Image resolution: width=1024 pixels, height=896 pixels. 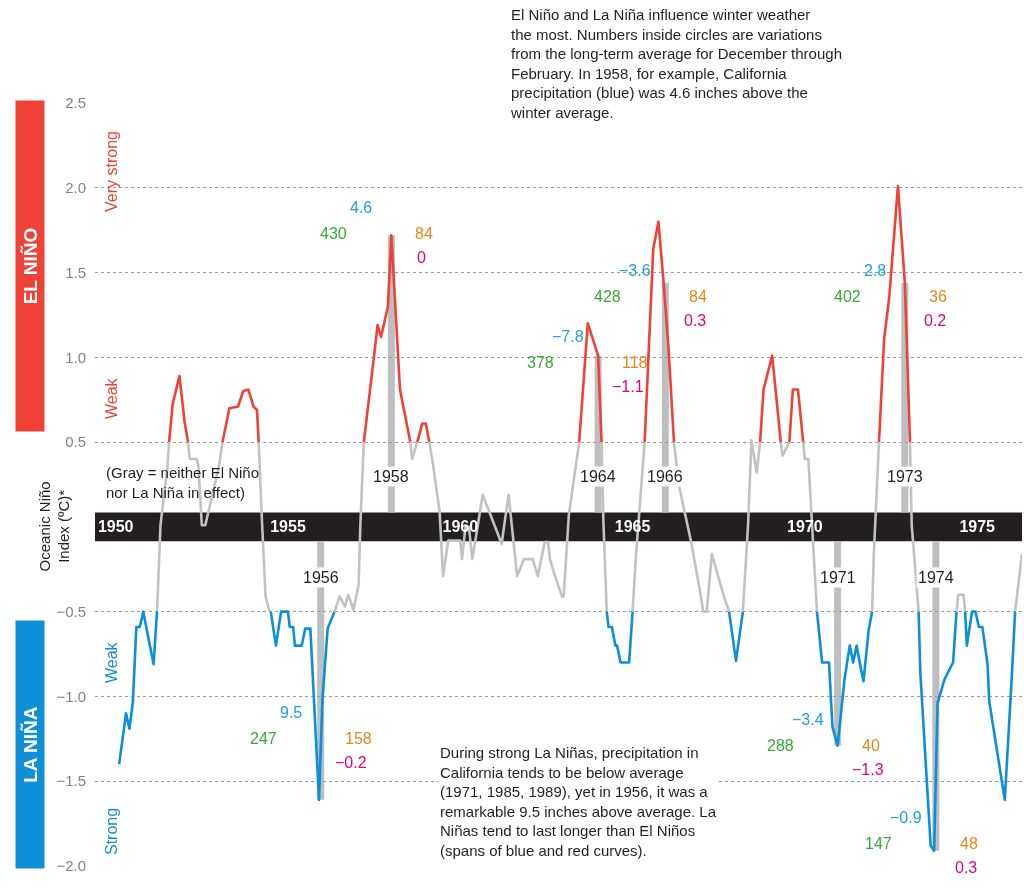 I want to click on y-tick-label: −1.0, so click(x=71, y=696).